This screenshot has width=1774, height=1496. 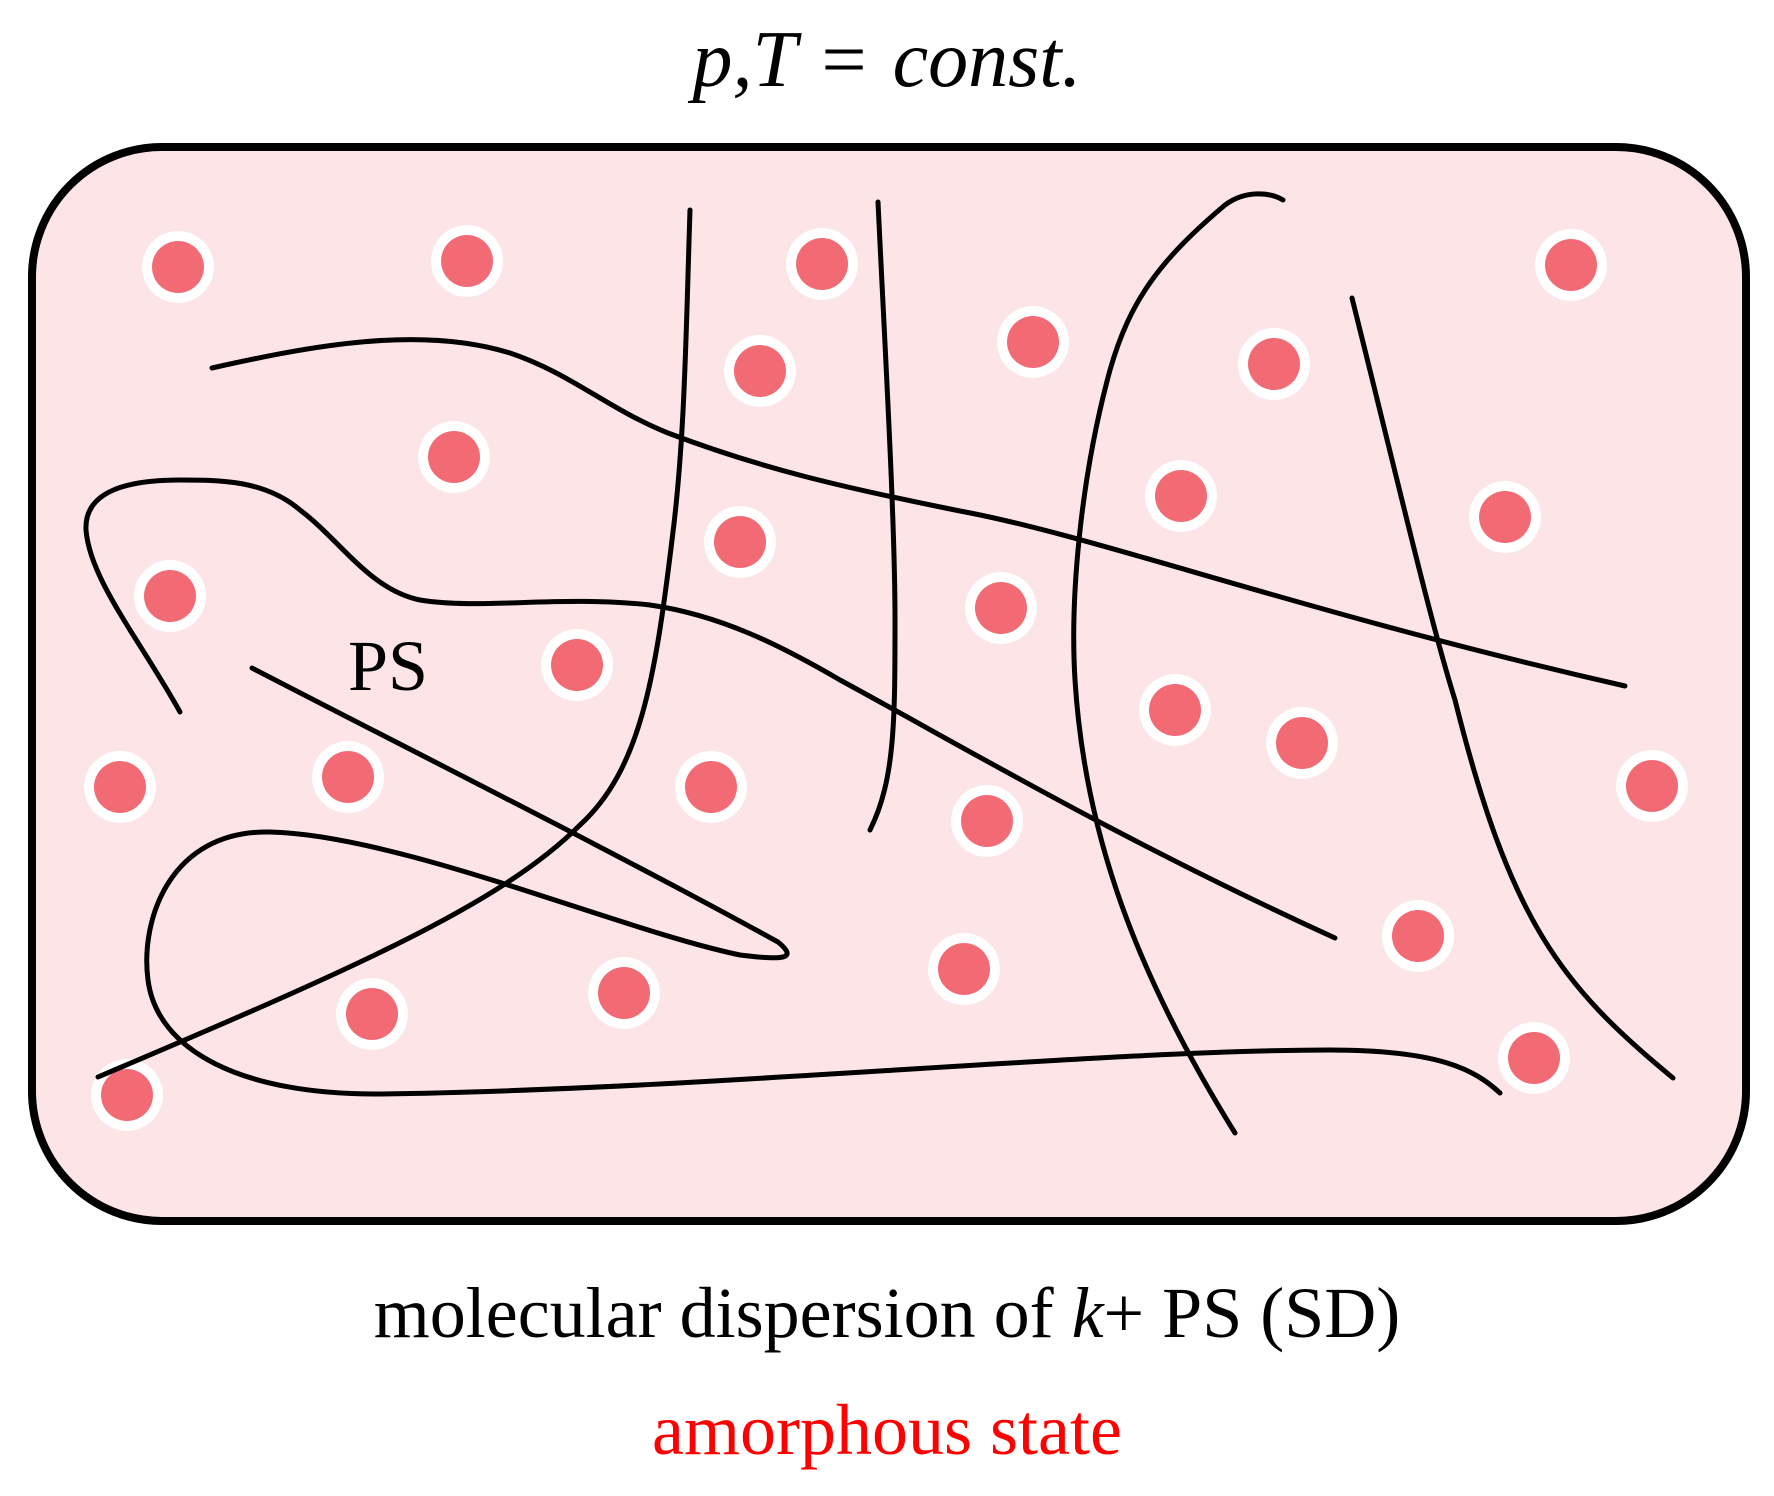 What do you see at coordinates (742, 60) in the screenshot?
I see `condition-sep: ,` at bounding box center [742, 60].